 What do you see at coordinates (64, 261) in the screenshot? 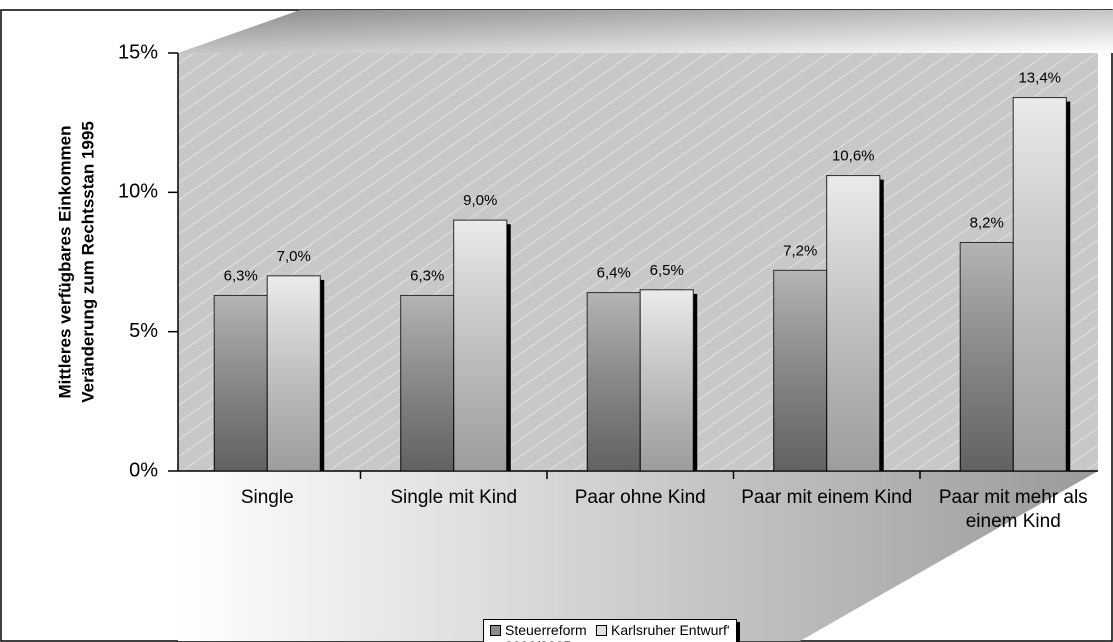
I see `y-axis-label: Mittleres verfügbares Einkommen` at bounding box center [64, 261].